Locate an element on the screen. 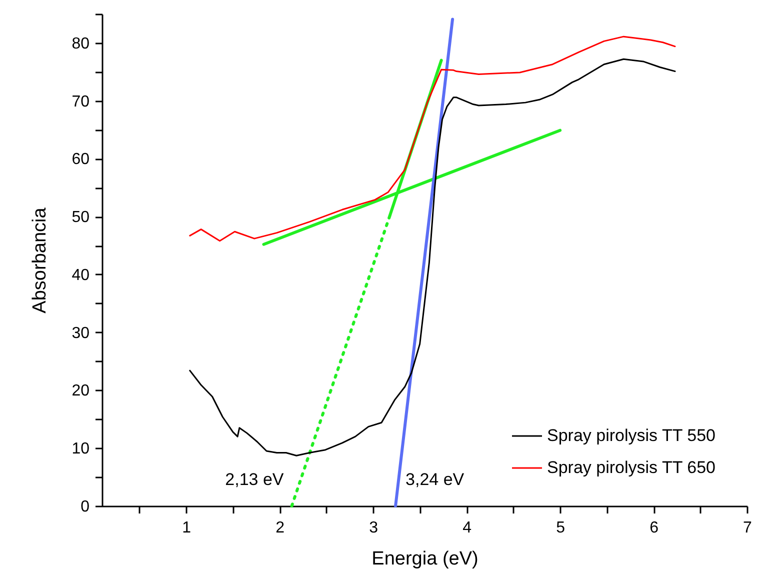 The height and width of the screenshot is (579, 765). x-tick-label: 7 is located at coordinates (747, 528).